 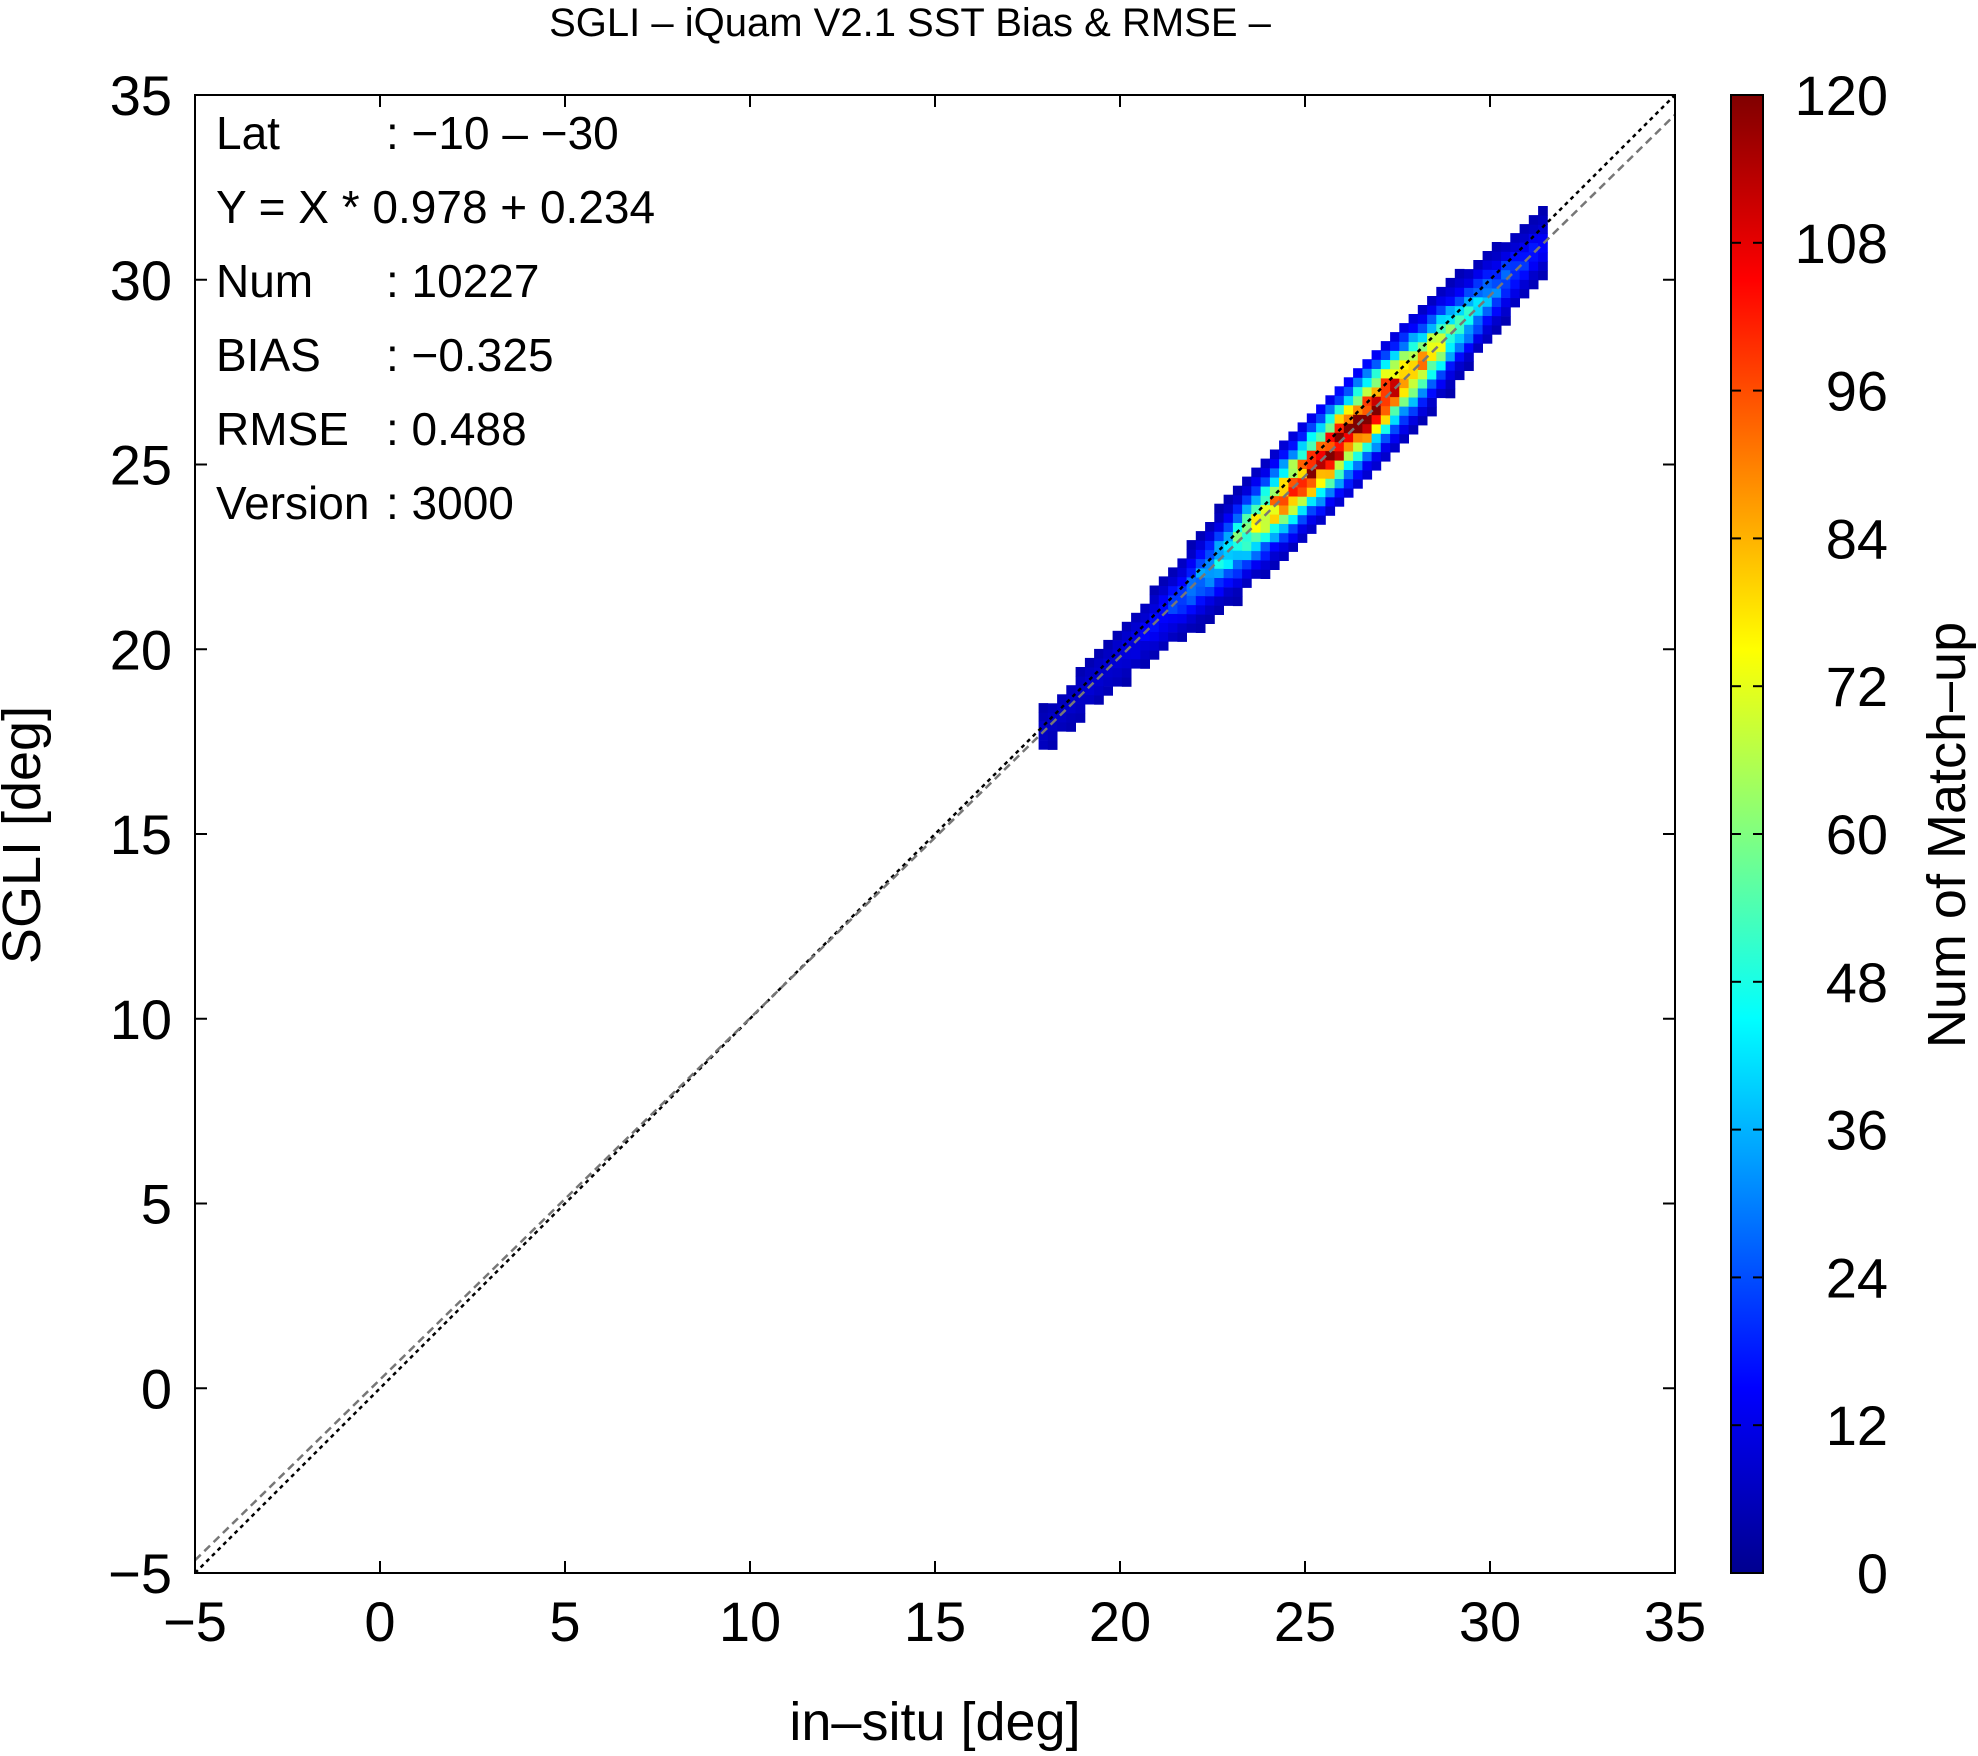 What do you see at coordinates (26, 835) in the screenshot?
I see `y-axis-label: SGLI [deg]` at bounding box center [26, 835].